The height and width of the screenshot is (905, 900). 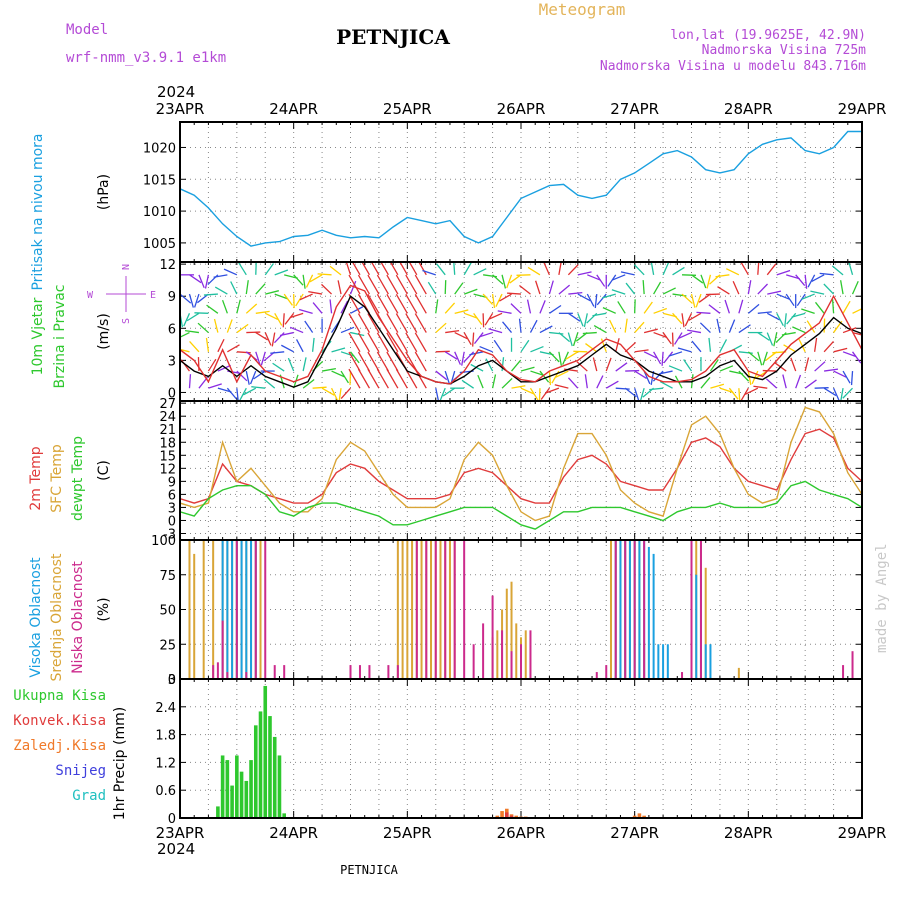 What do you see at coordinates (159, 212) in the screenshot?
I see `y-tick-label: 1010` at bounding box center [159, 212].